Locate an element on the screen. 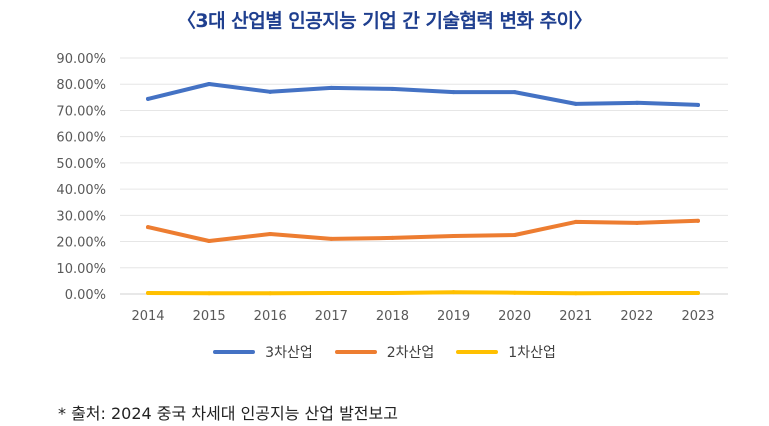  y-tick-label: 60.00% is located at coordinates (81, 138).